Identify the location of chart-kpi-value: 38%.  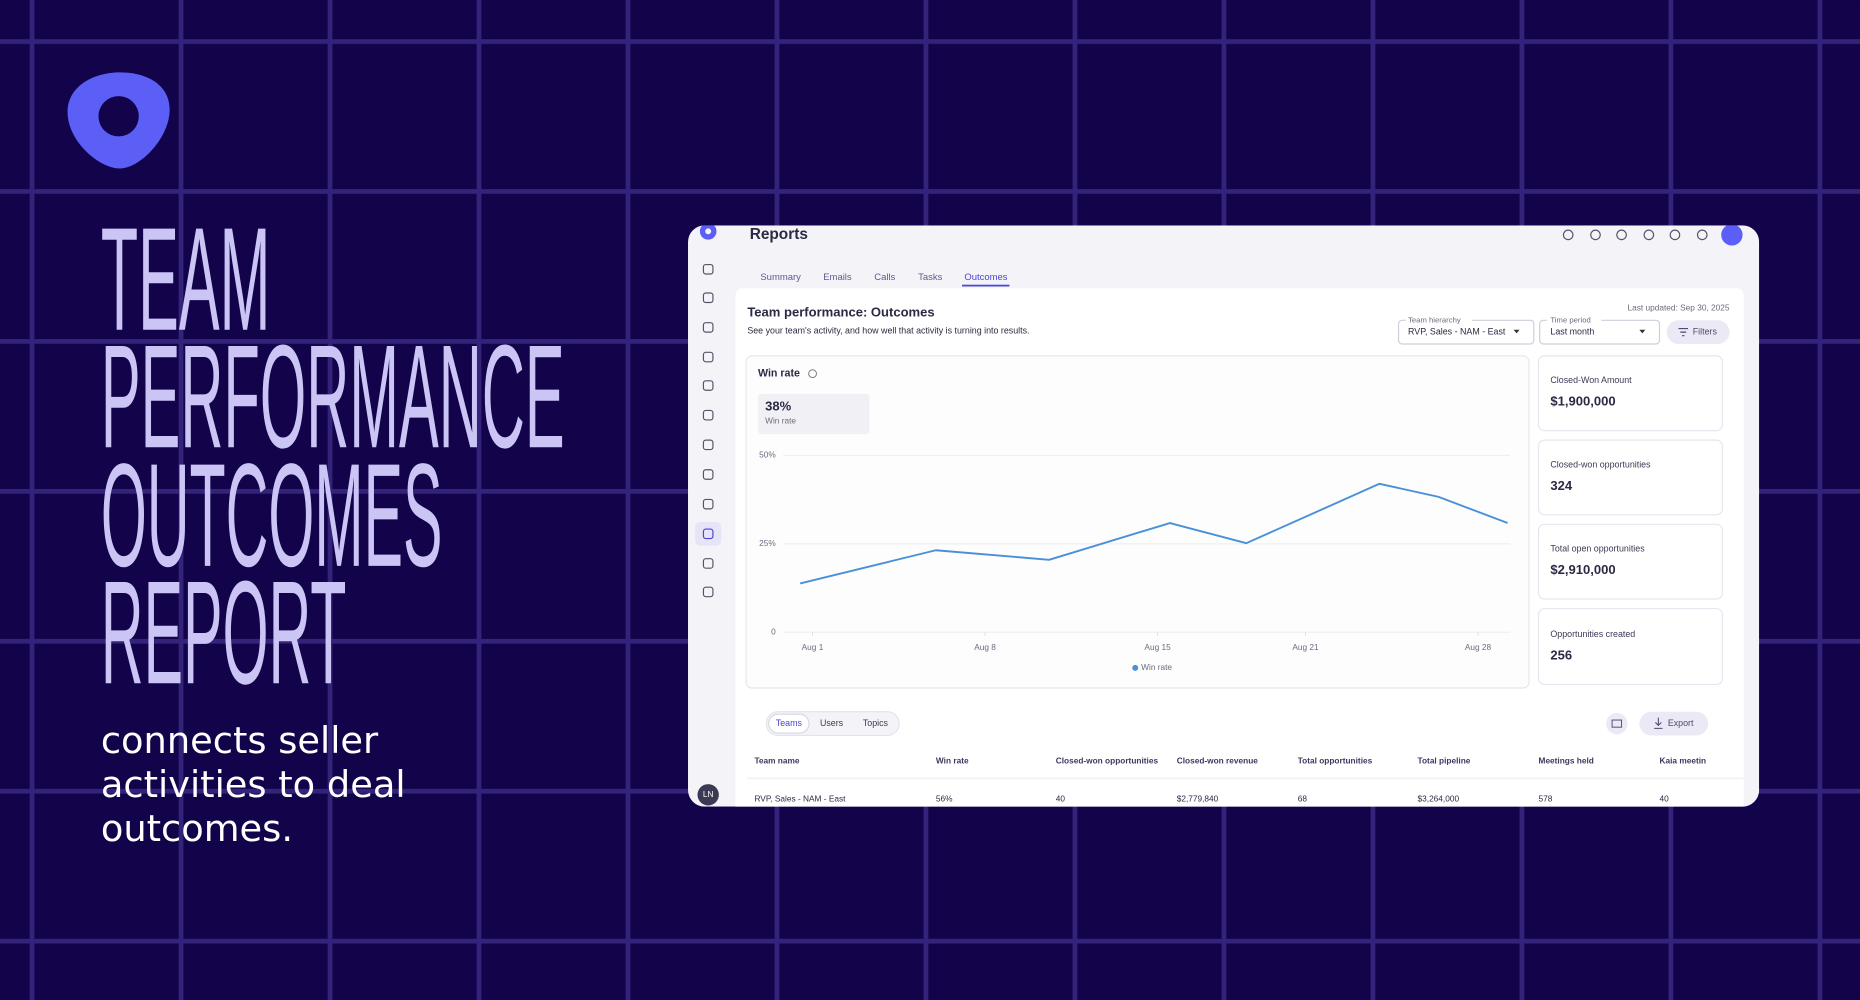
(778, 405).